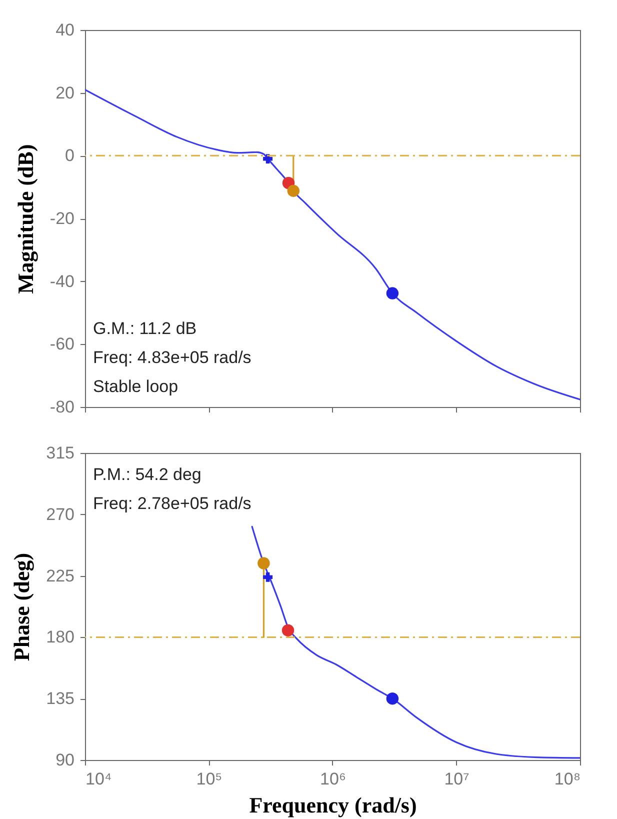  Describe the element at coordinates (60, 576) in the screenshot. I see `y-tick-label: 225` at that location.